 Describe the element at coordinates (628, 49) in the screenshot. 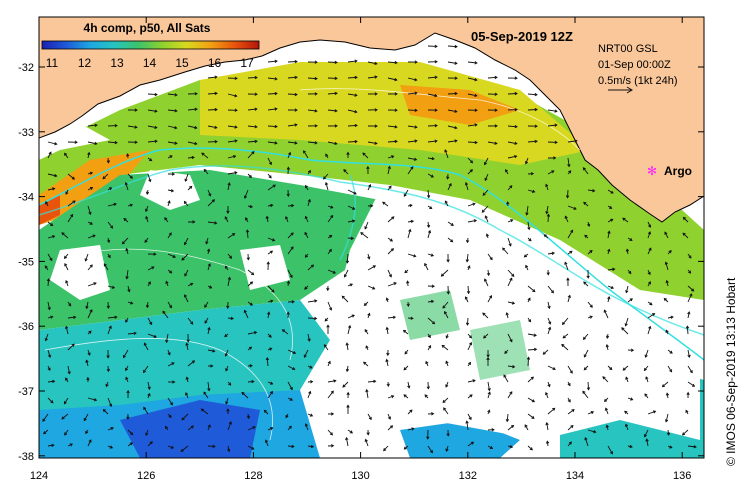

I see `model-info-line: NRT00 GSL` at that location.